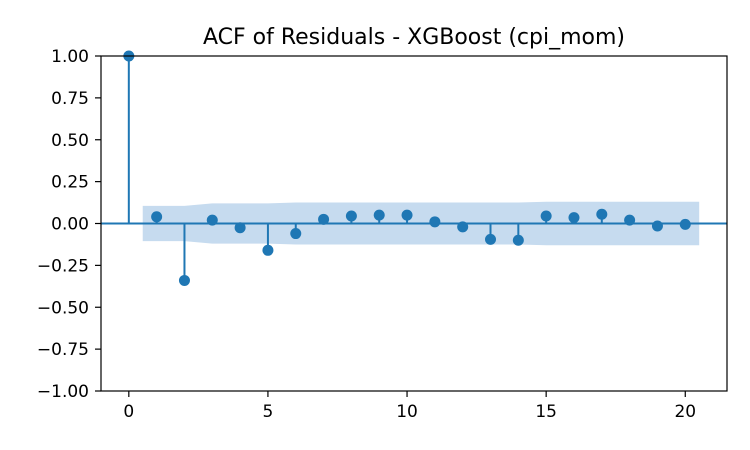  What do you see at coordinates (63, 308) in the screenshot?
I see `y-tick-label: −0.50` at bounding box center [63, 308].